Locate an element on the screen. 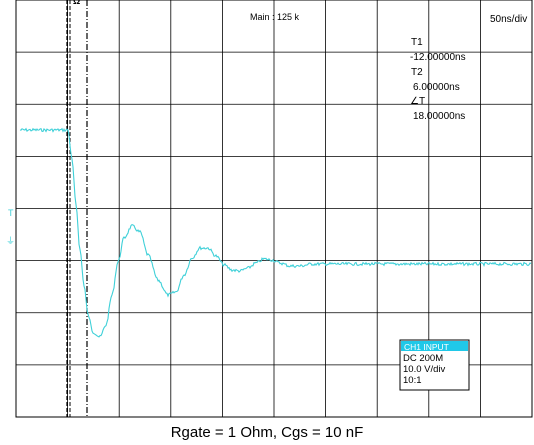  delta-t-label: ∠T is located at coordinates (417, 101).